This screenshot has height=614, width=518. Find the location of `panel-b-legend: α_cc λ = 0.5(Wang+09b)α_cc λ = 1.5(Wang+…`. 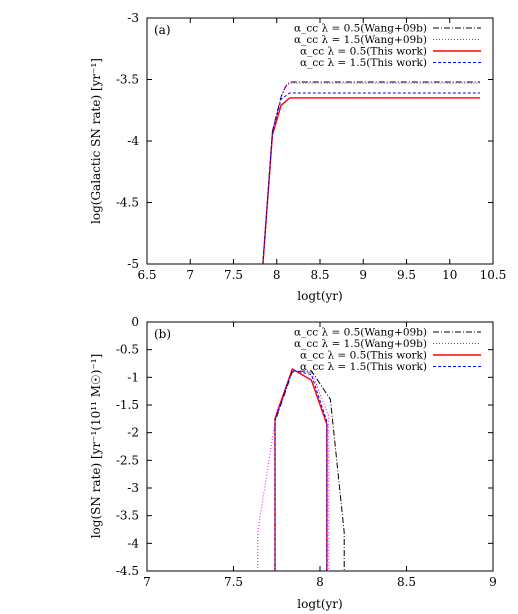

panel-b-legend: α_cc λ = 0.5(Wang+09b)α_cc λ = 1.5(Wang+… is located at coordinates (387, 350).